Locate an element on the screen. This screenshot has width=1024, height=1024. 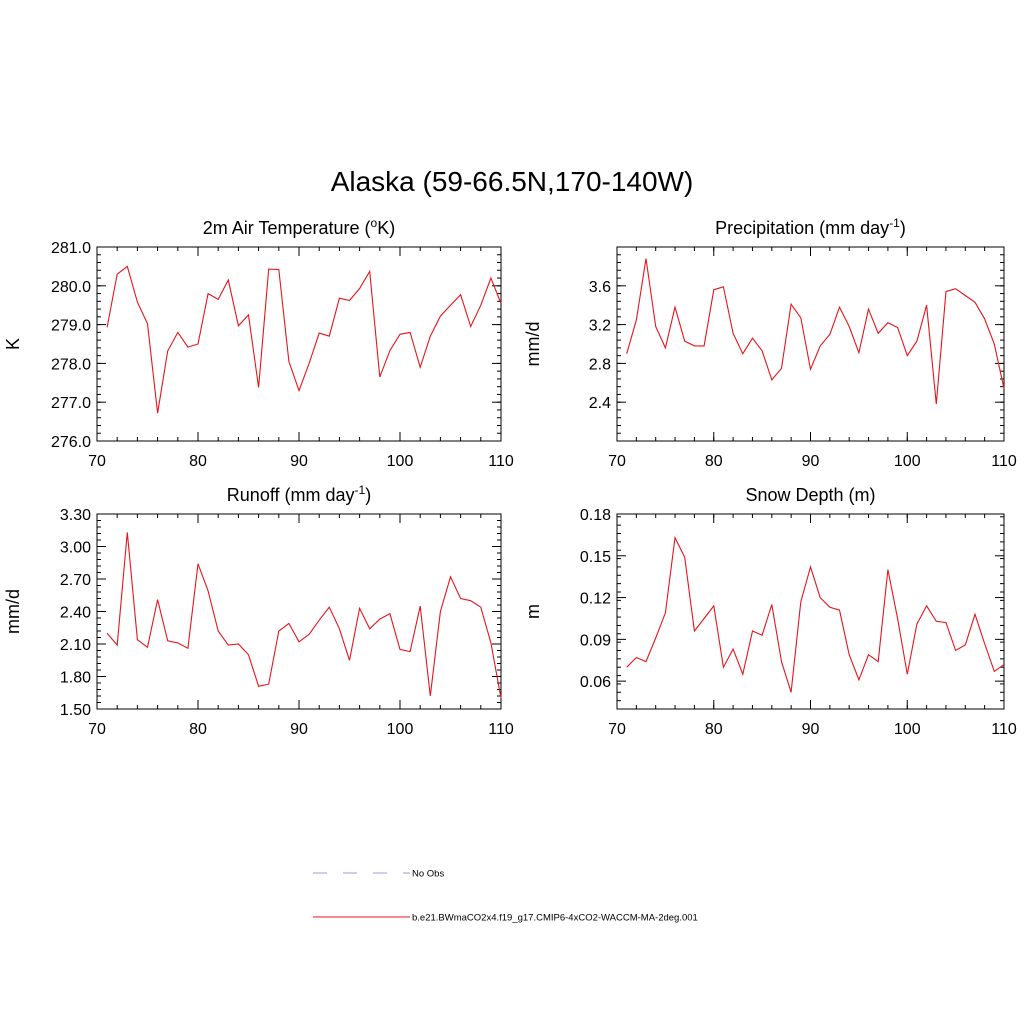
panel-title: 2m Air Temperature (oK) is located at coordinates (299, 227).